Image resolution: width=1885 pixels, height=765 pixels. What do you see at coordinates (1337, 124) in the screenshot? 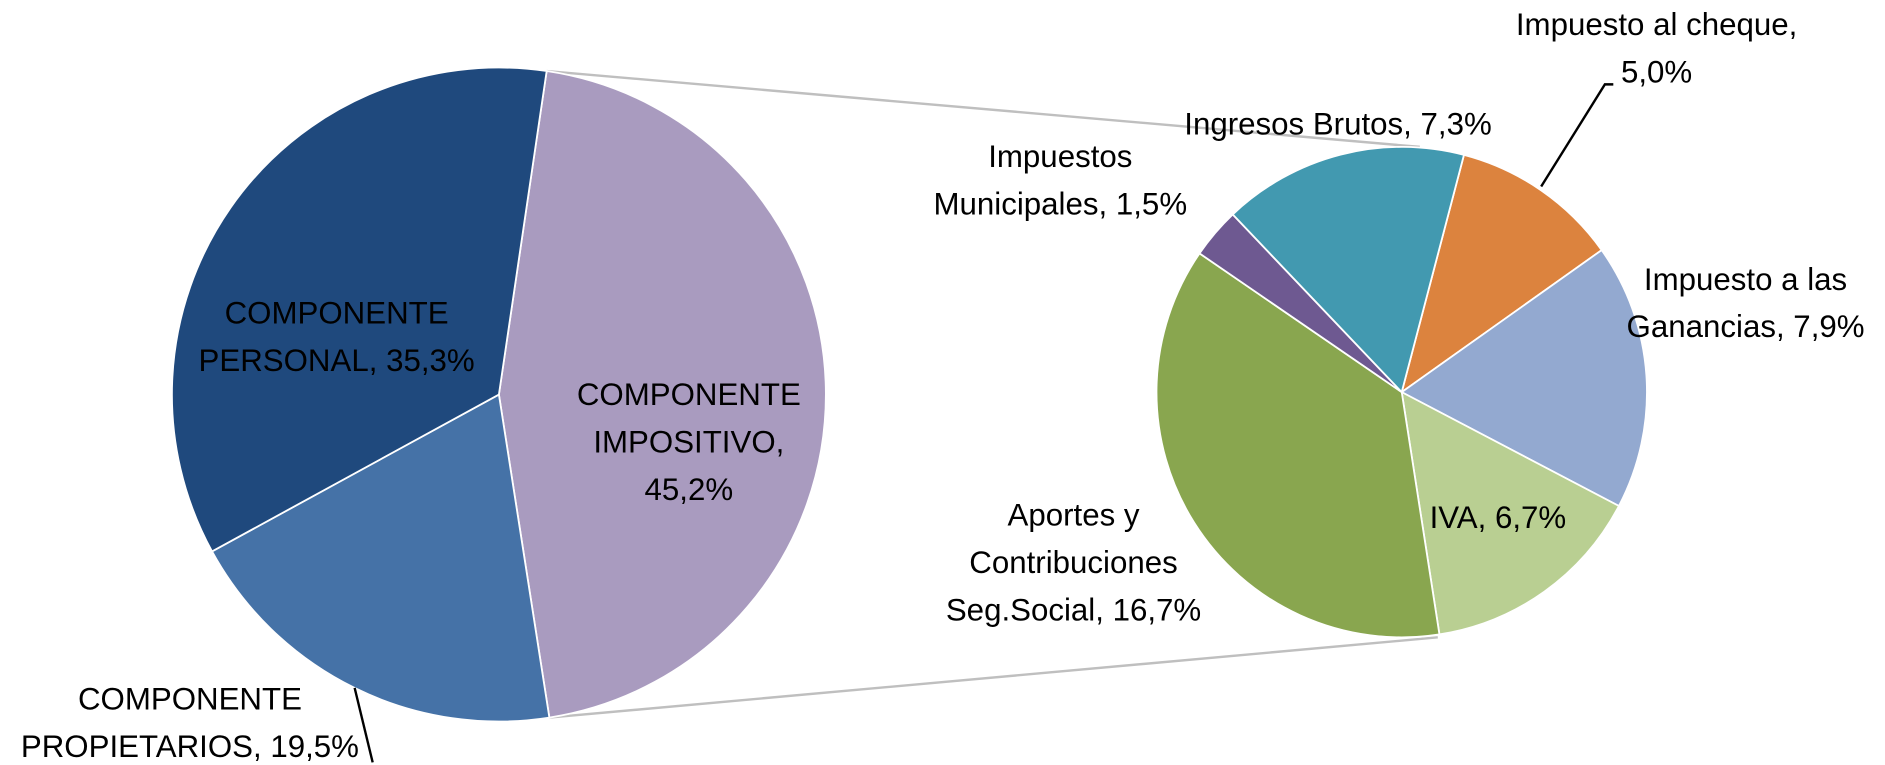
I see `data-label: Ingresos Brutos, 7,3%` at bounding box center [1337, 124].